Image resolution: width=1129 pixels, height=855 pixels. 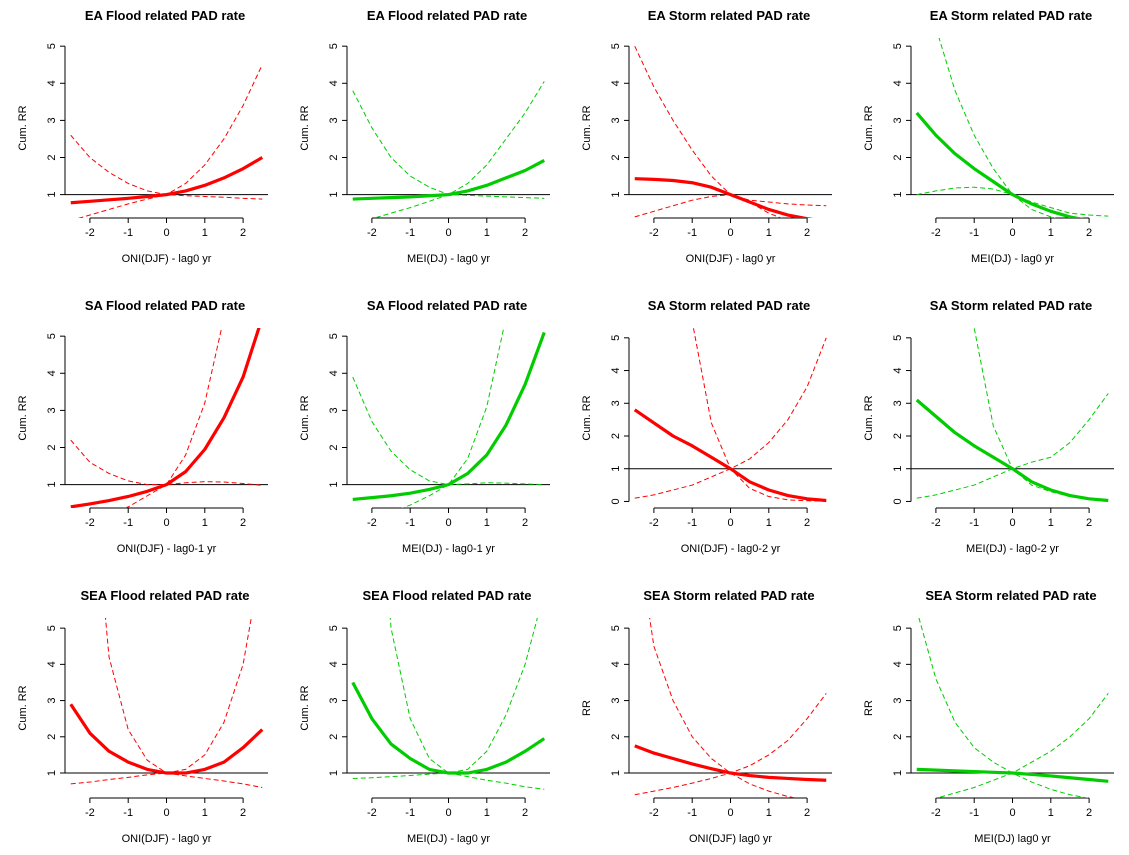 What do you see at coordinates (730, 839) in the screenshot?
I see `x-axis-label: ONI(DJF) lag0 yr` at bounding box center [730, 839].